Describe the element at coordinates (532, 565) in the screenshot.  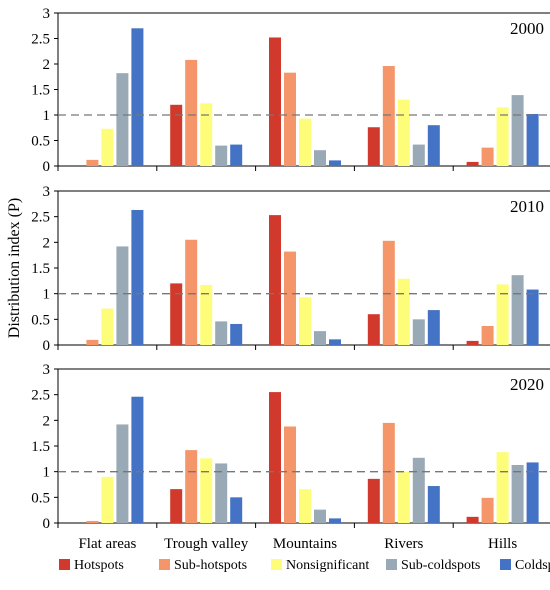
I see `legend-label: Coldspots` at that location.